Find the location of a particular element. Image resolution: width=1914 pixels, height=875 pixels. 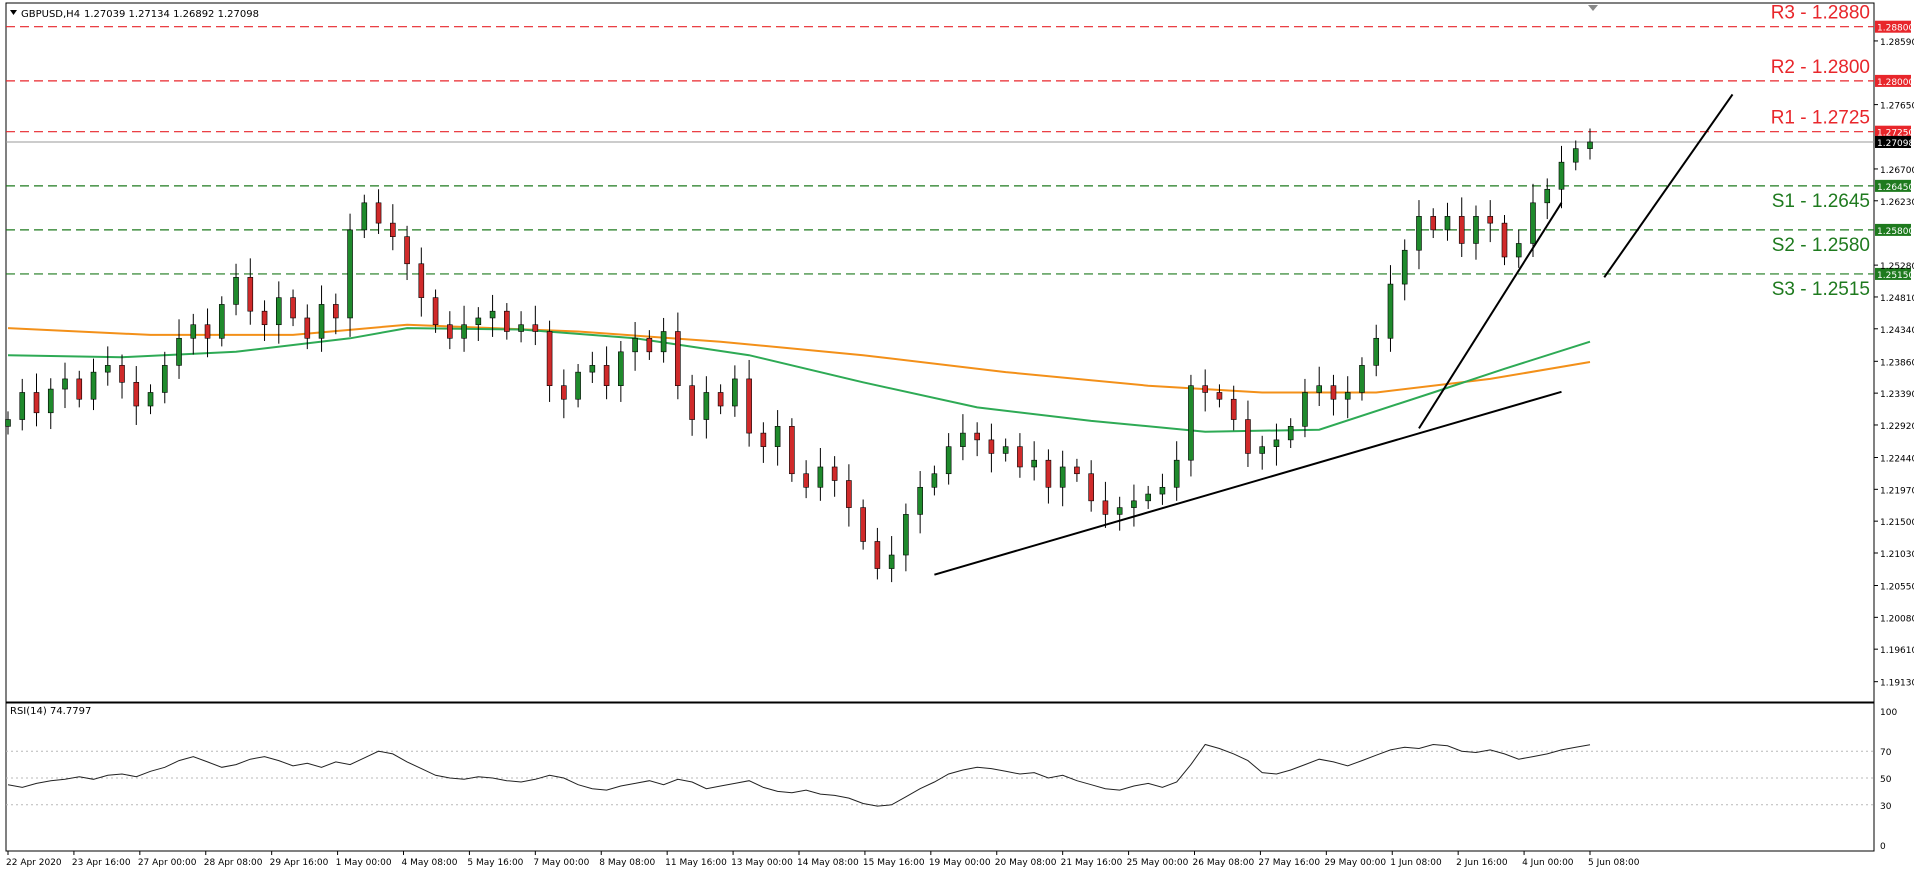

price-tick-label-23: 1.19610 is located at coordinates (1897, 651).